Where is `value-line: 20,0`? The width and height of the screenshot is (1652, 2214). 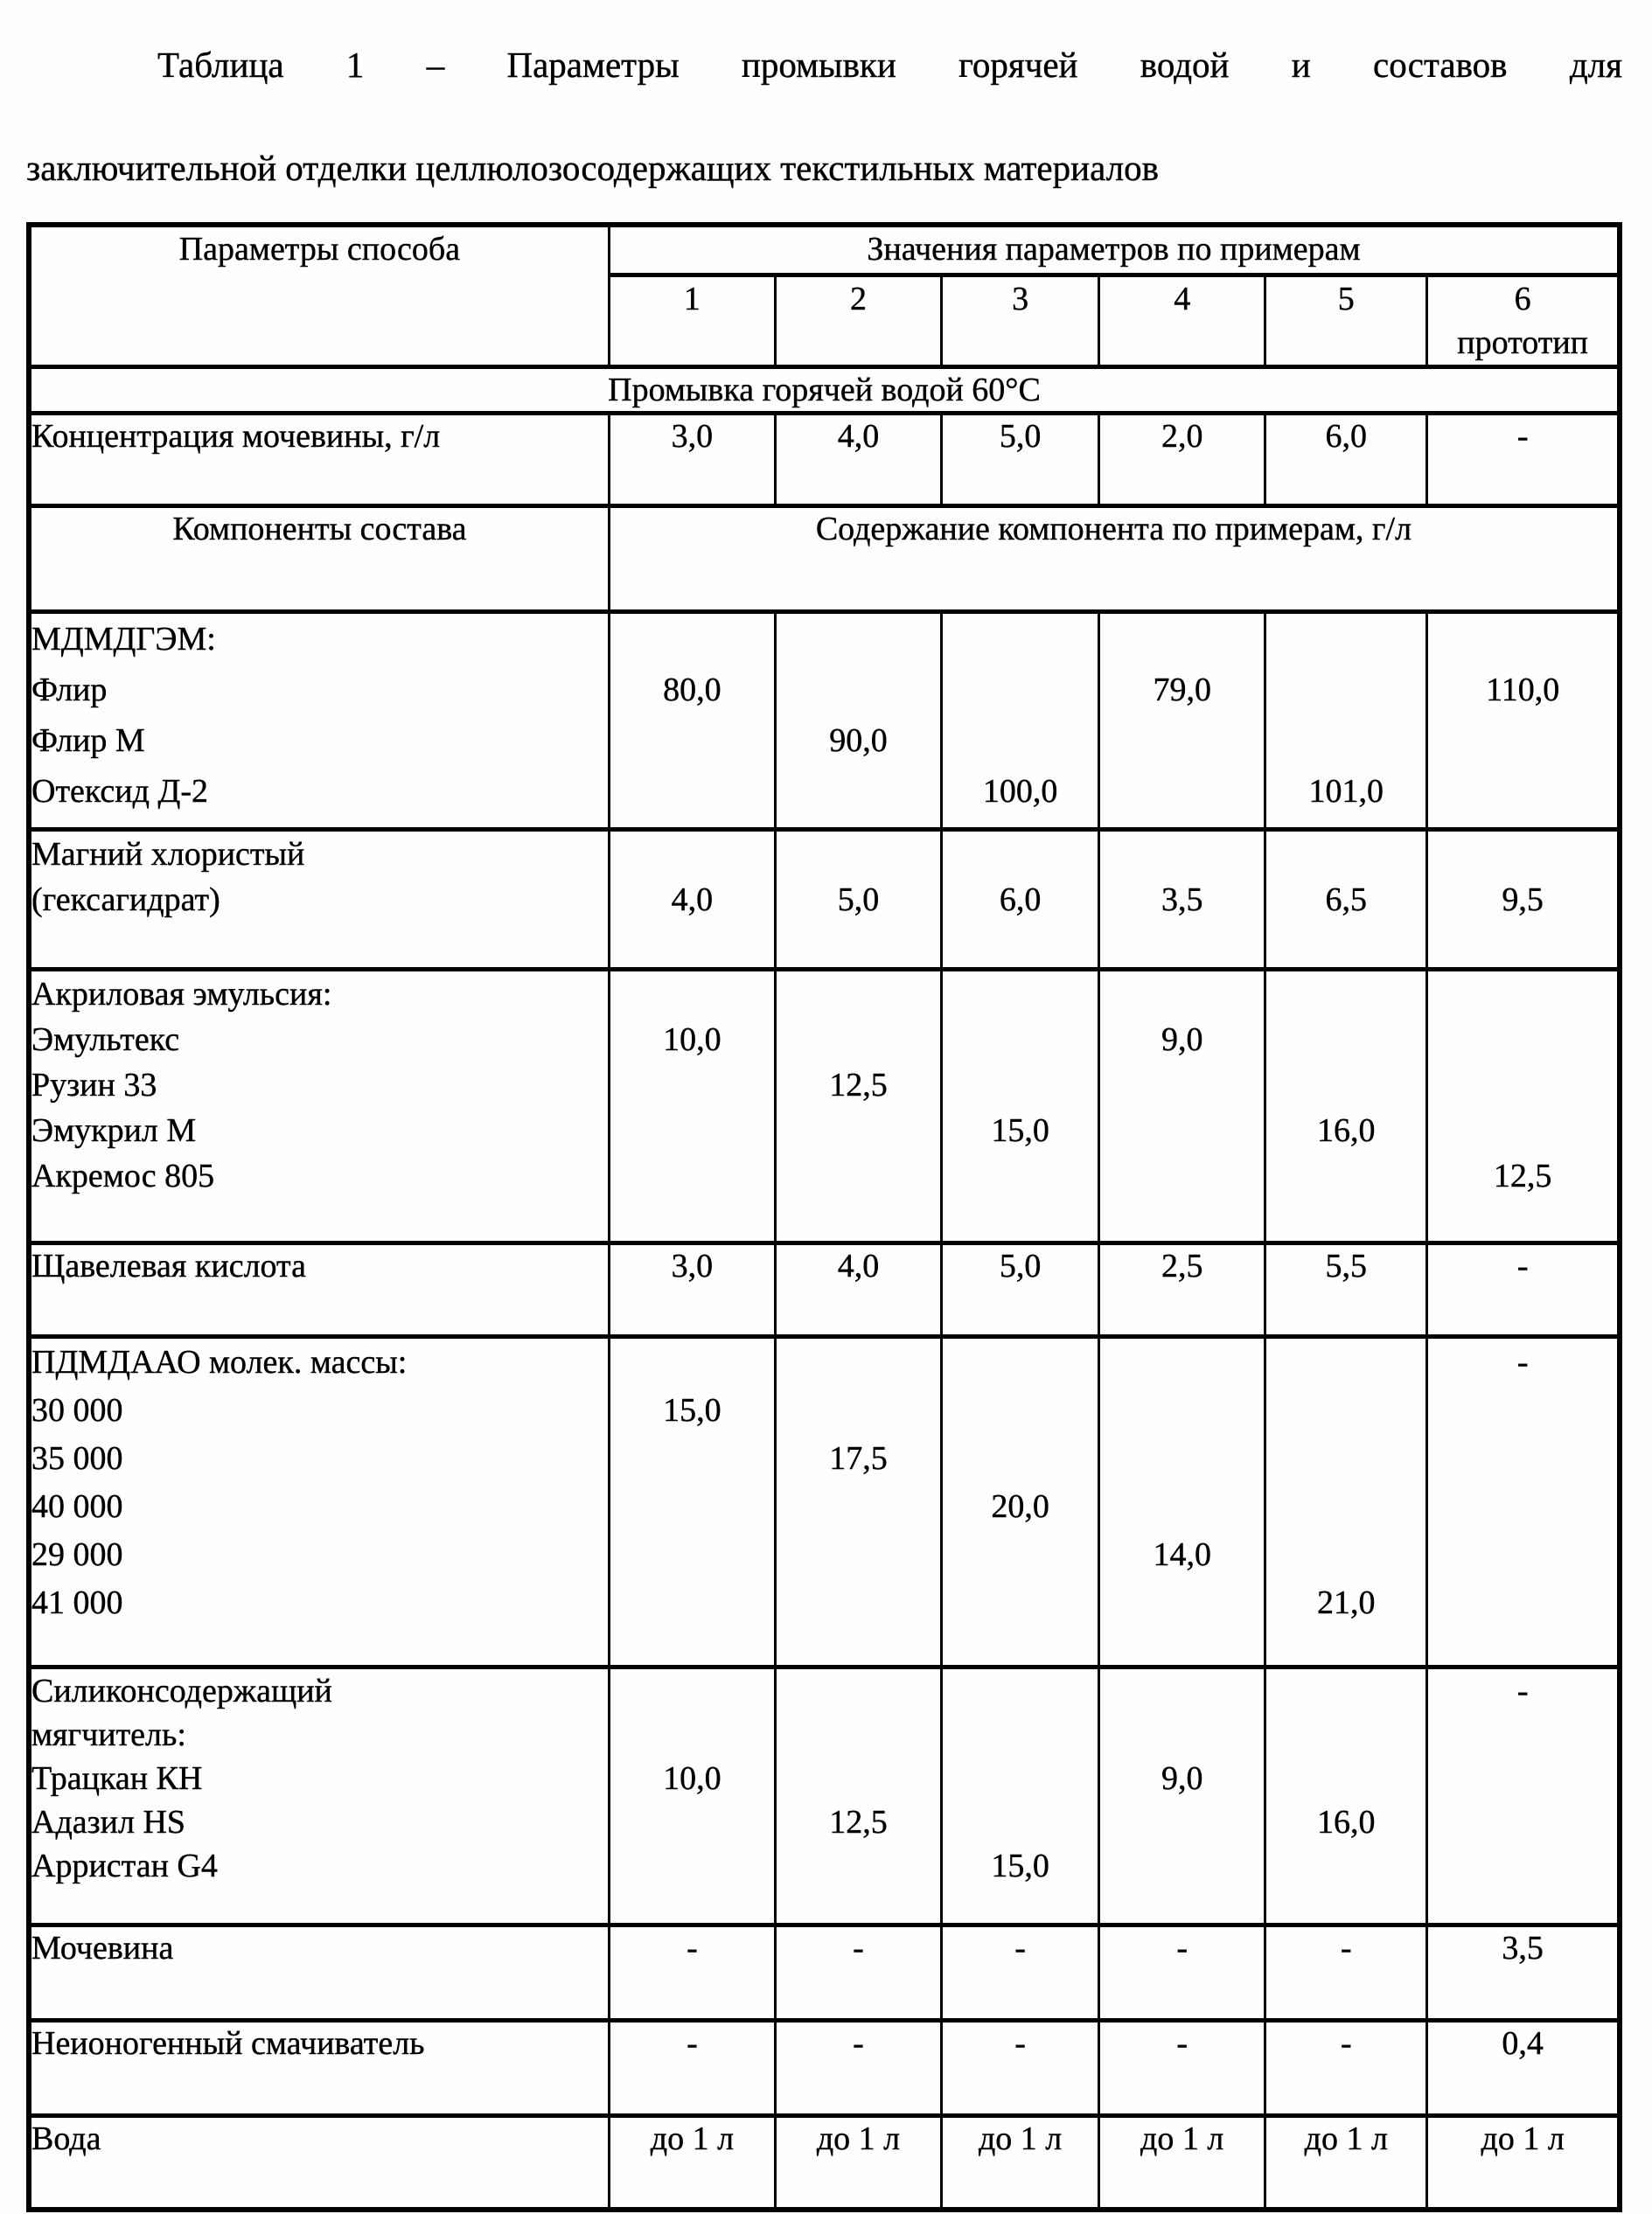 value-line: 20,0 is located at coordinates (1020, 1506).